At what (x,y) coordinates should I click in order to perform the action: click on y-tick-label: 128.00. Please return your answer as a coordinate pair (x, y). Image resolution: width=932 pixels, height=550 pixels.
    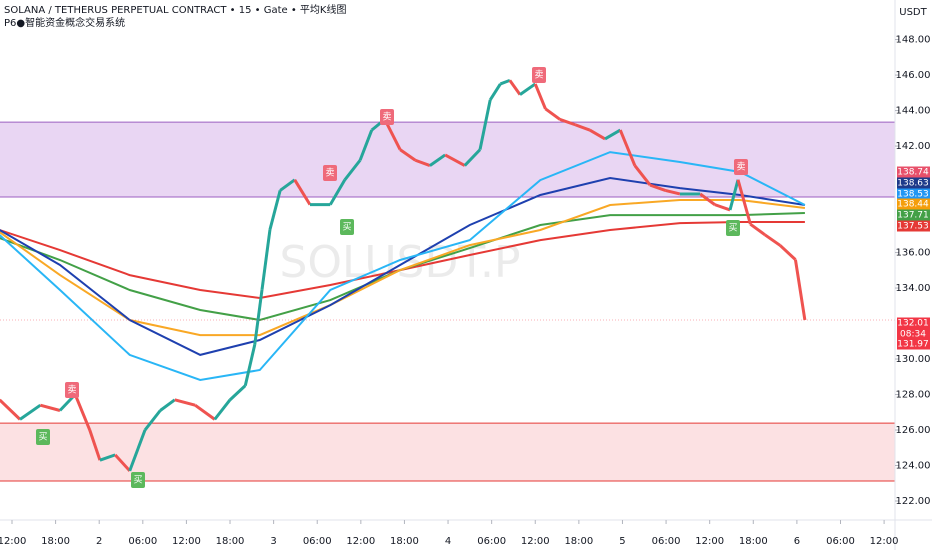
    Looking at the image, I should click on (913, 395).